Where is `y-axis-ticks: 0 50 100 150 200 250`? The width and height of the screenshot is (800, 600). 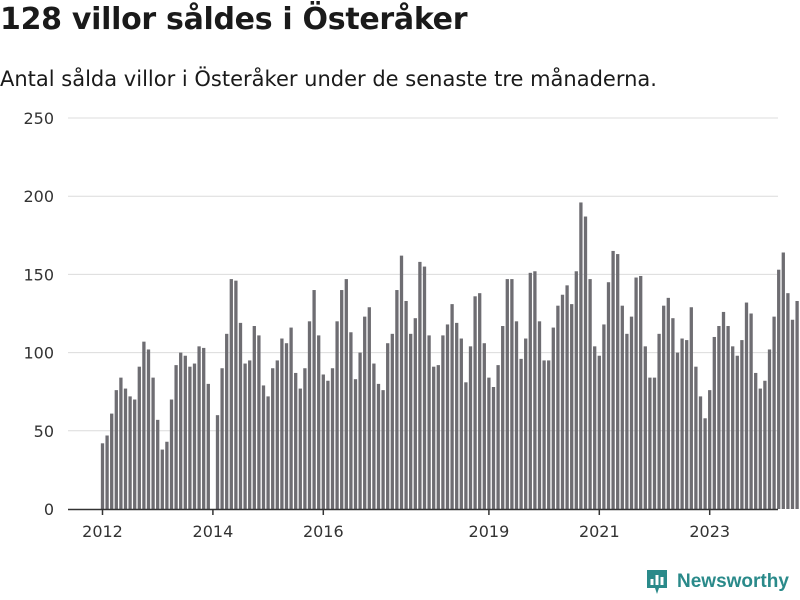
y-axis-ticks: 0 50 100 150 200 250 is located at coordinates (38, 314).